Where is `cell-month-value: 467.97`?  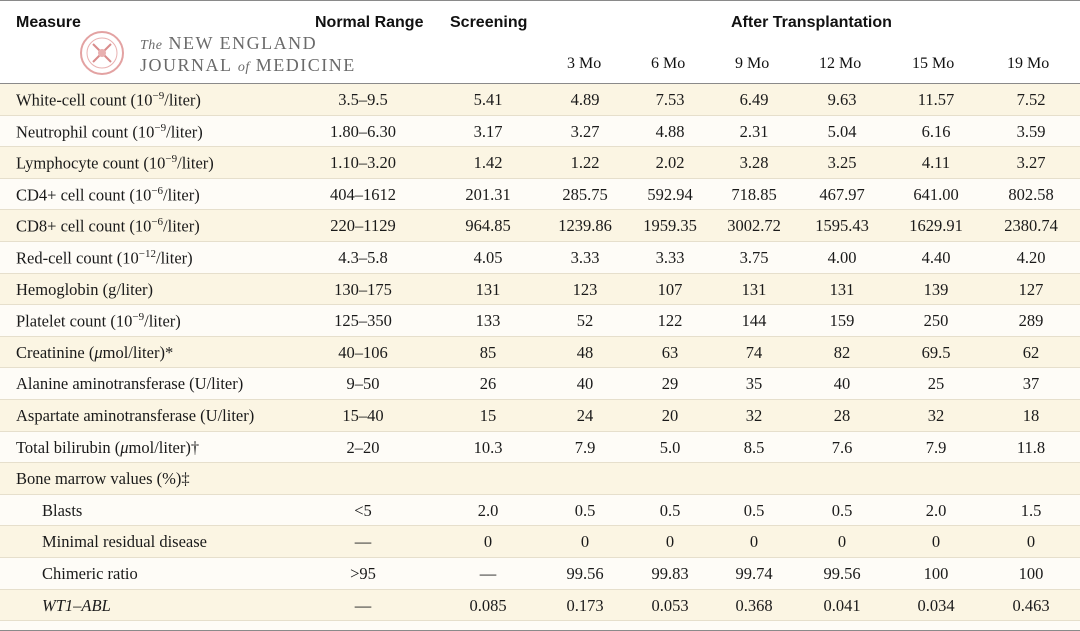
cell-month-value: 467.97 is located at coordinates (842, 194).